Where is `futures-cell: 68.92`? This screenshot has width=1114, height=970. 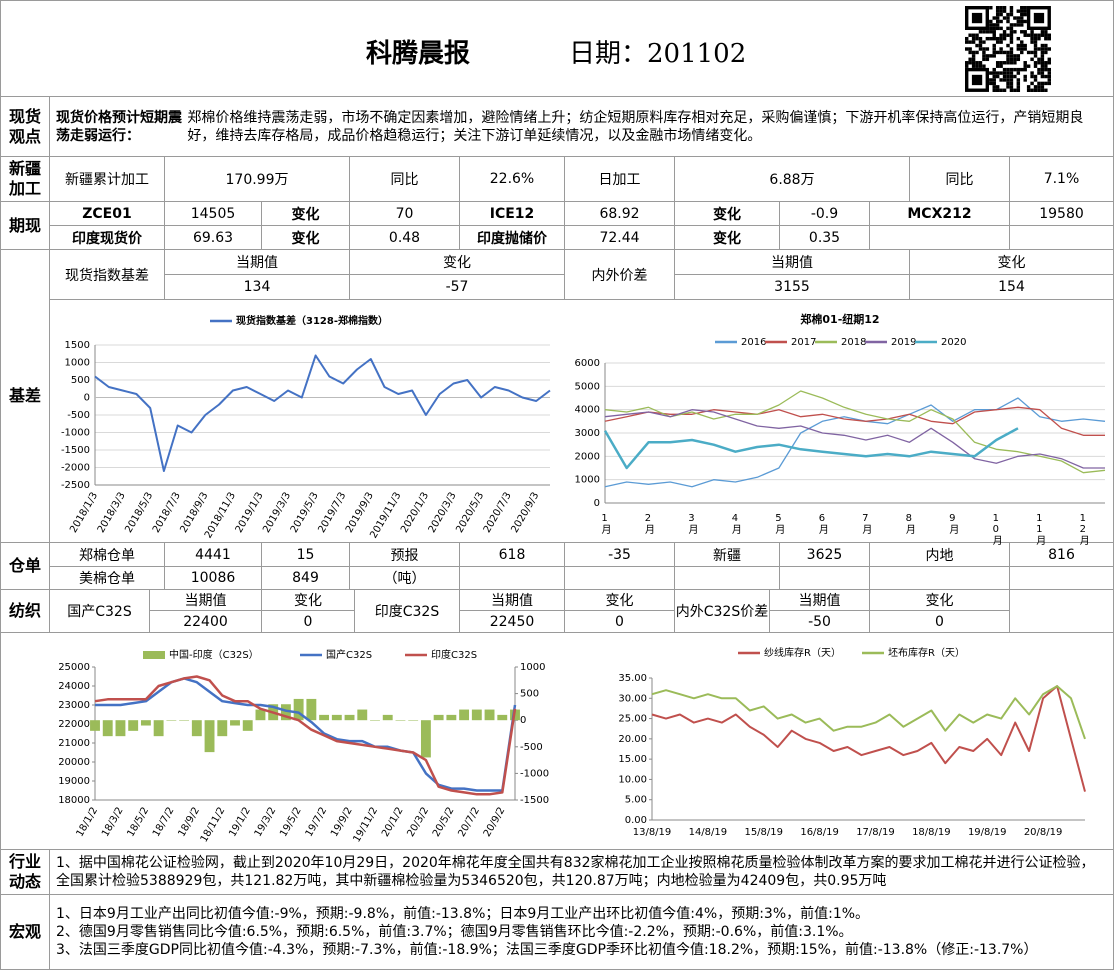
futures-cell: 68.92 is located at coordinates (620, 214).